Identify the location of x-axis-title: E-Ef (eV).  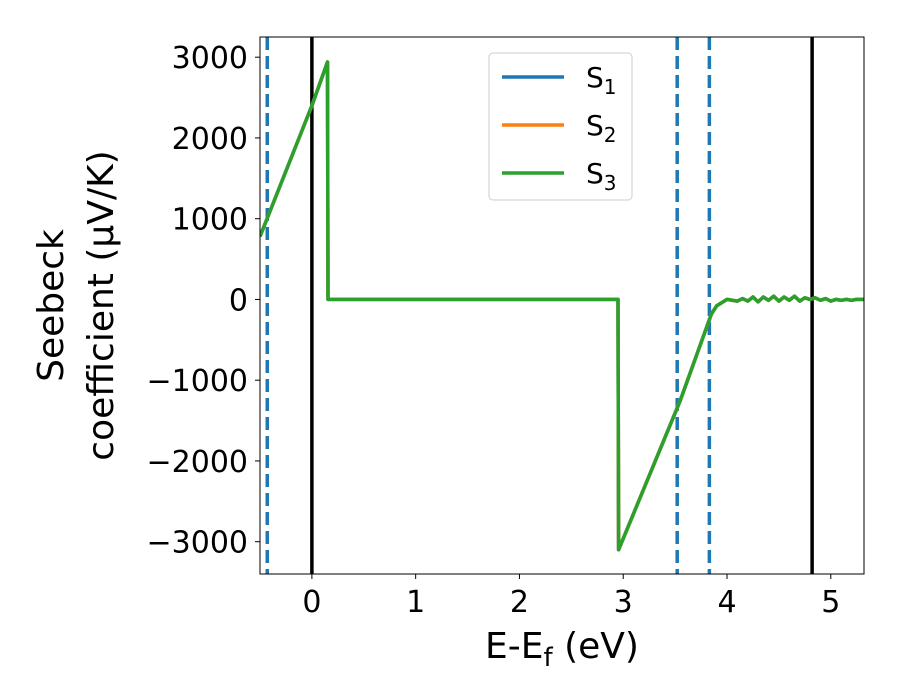
(562, 649).